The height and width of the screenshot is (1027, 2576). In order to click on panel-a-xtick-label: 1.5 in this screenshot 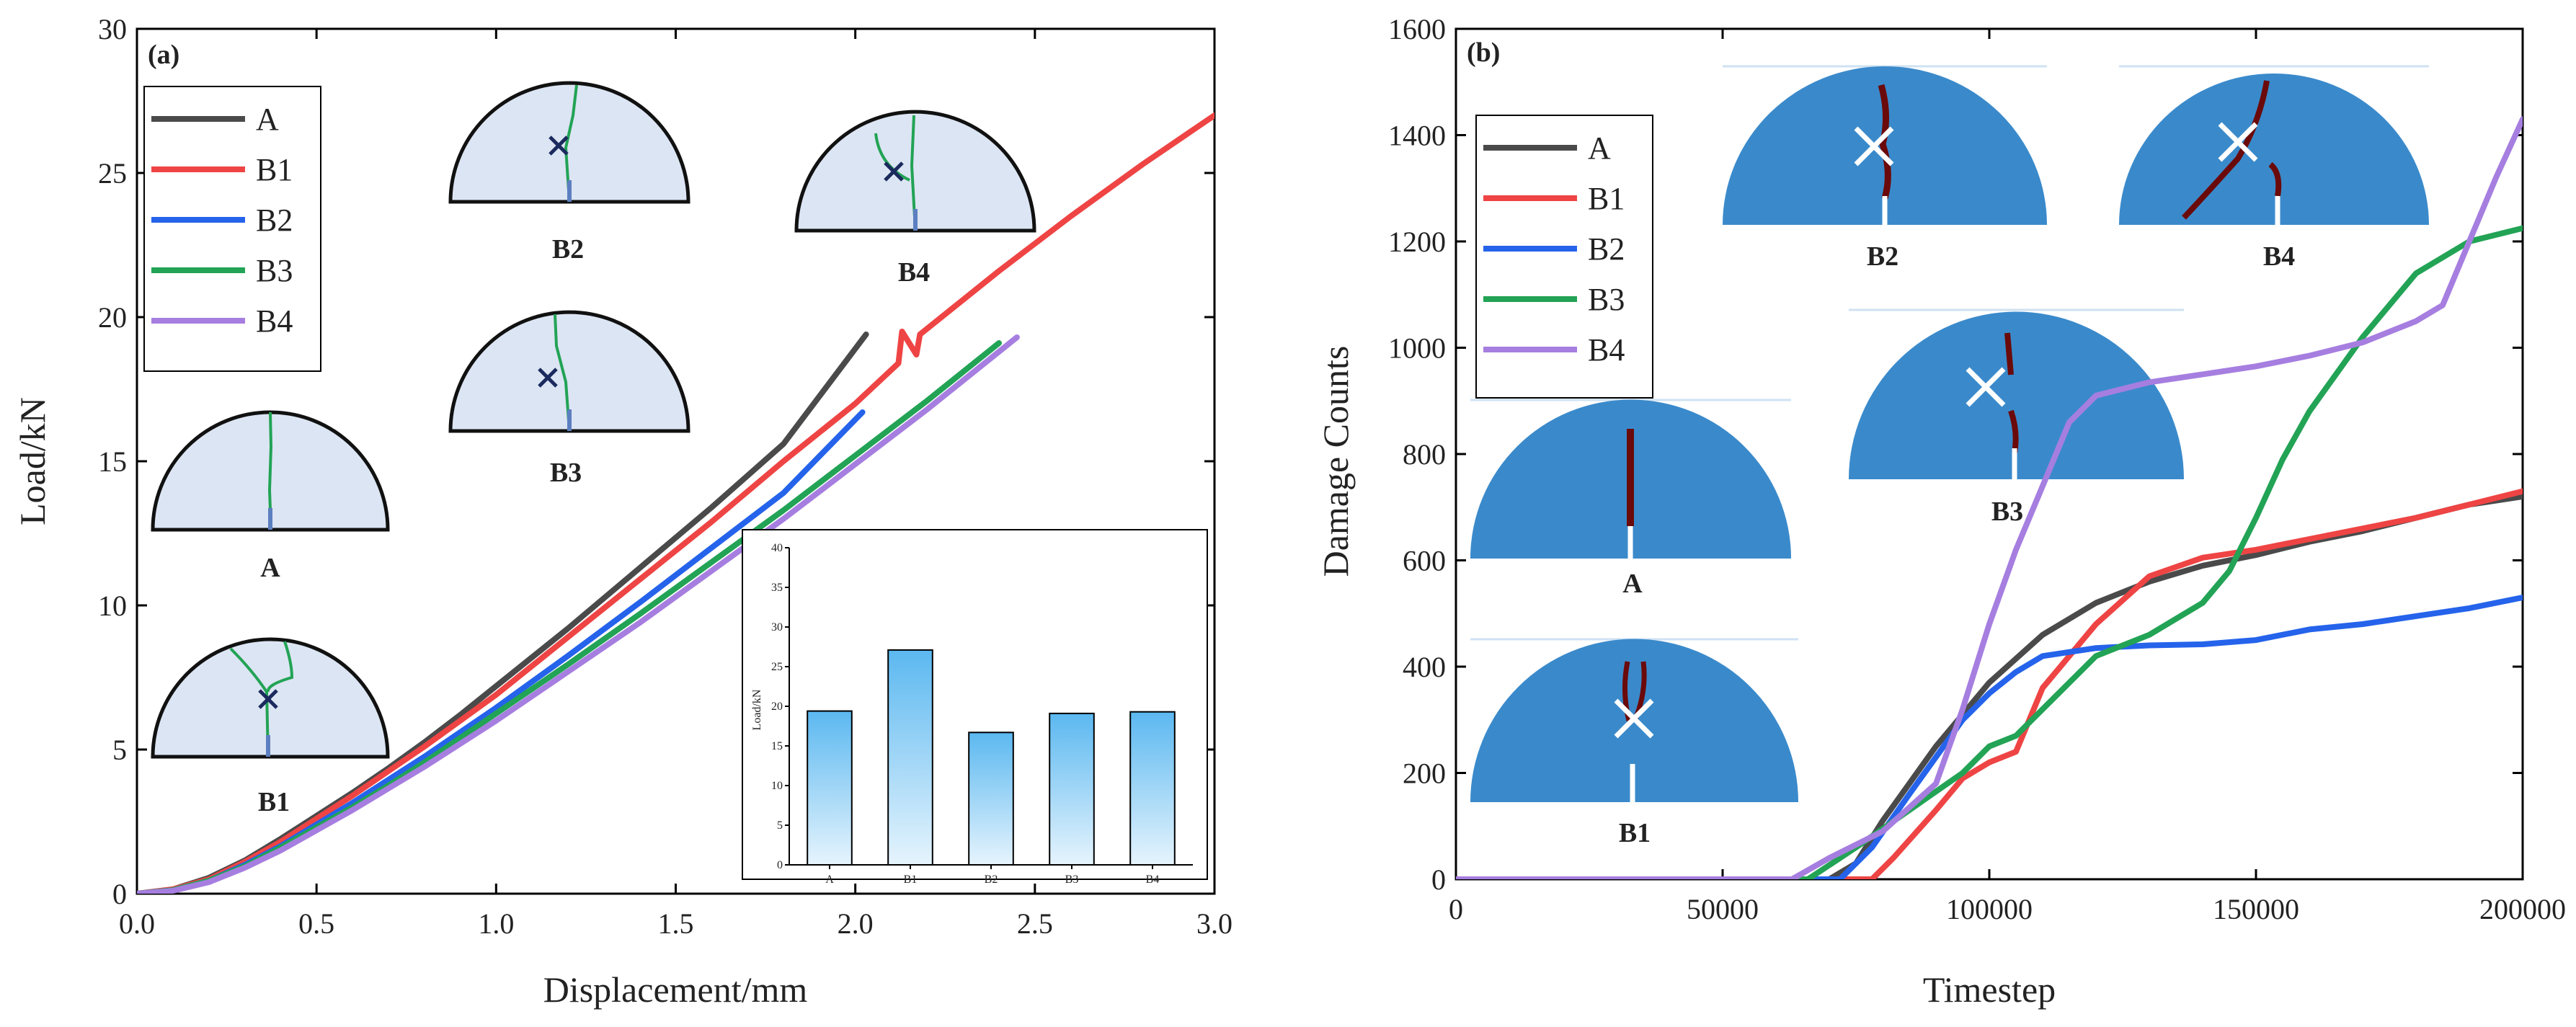, I will do `click(676, 923)`.